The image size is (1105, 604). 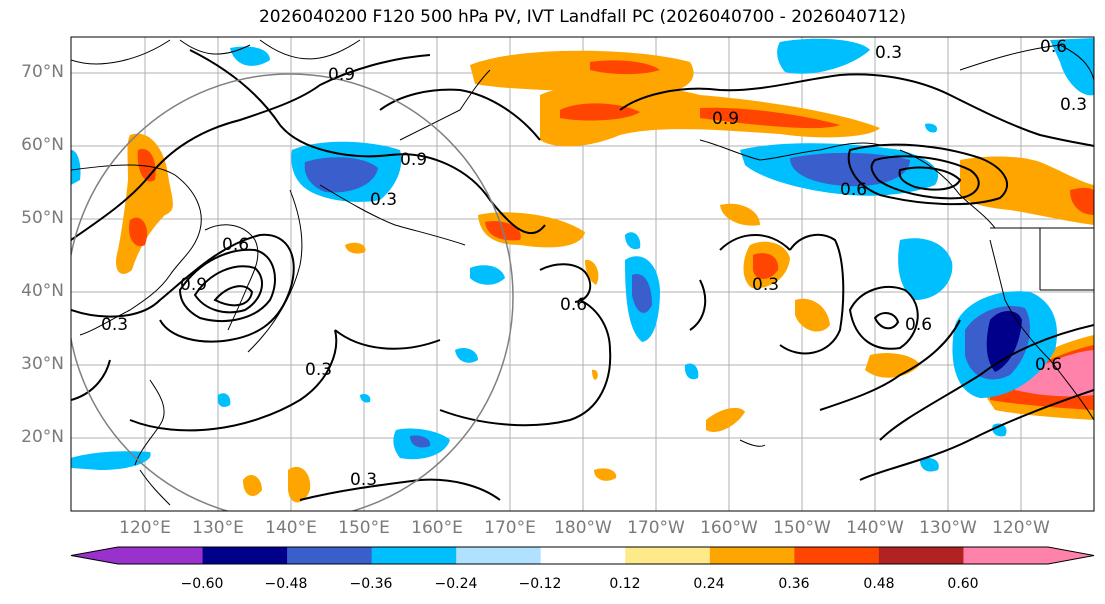 What do you see at coordinates (794, 584) in the screenshot?
I see `colorbar-tick-label: 0.36` at bounding box center [794, 584].